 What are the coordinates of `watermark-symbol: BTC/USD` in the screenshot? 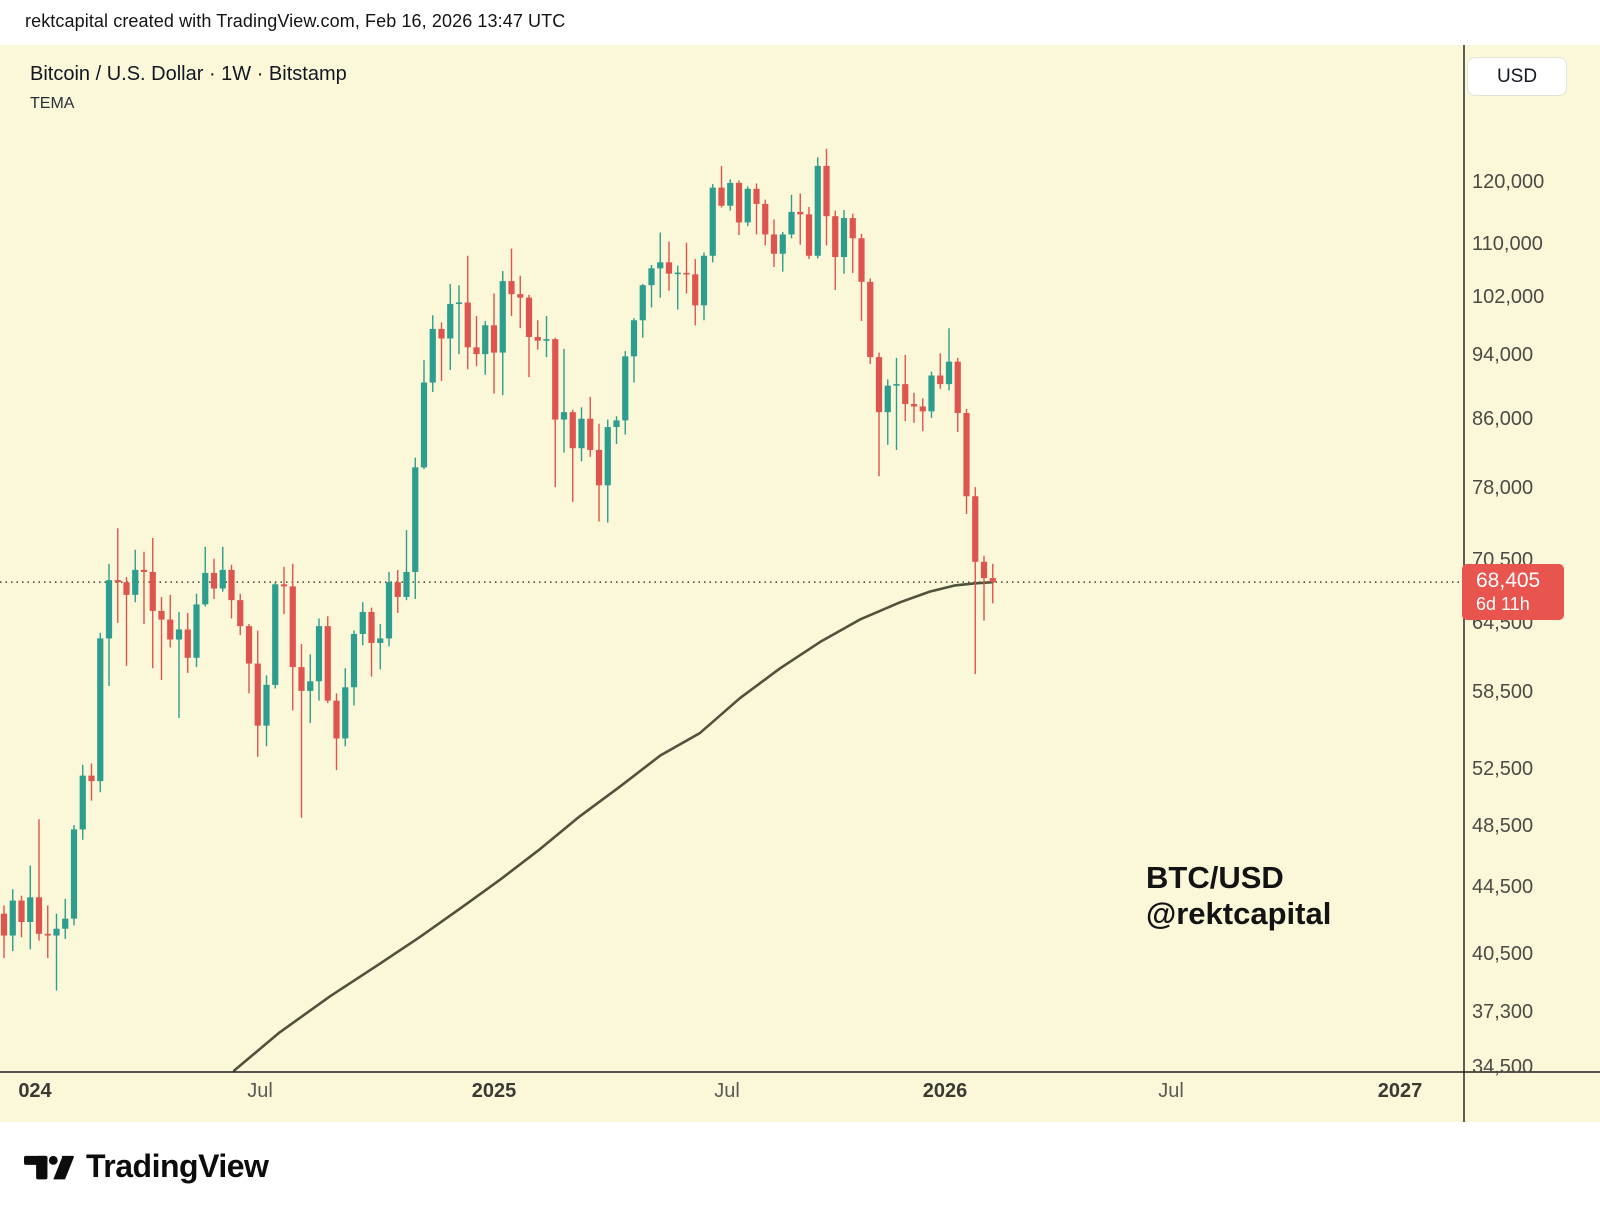 It's located at (1215, 877).